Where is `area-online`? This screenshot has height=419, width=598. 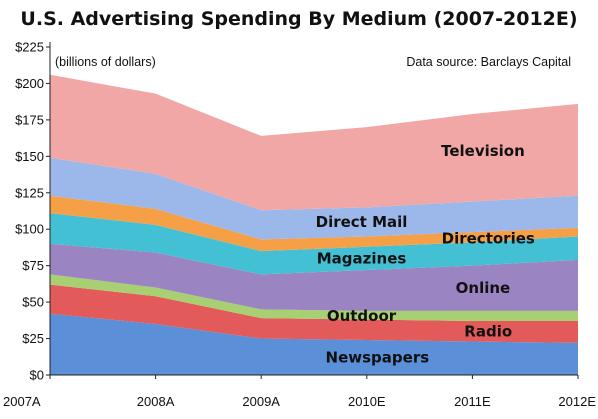
area-online is located at coordinates (314, 277).